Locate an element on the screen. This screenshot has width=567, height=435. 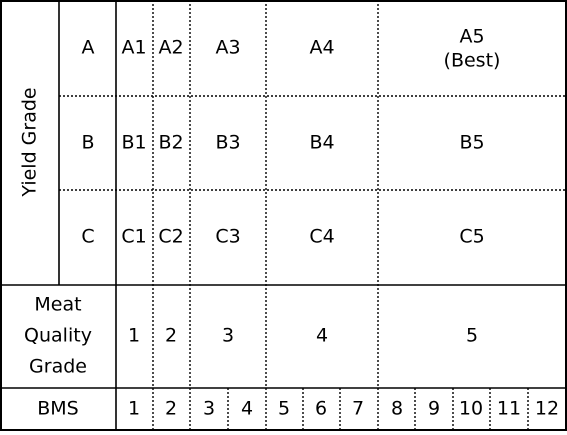
grade-note: (Best) is located at coordinates (472, 61).